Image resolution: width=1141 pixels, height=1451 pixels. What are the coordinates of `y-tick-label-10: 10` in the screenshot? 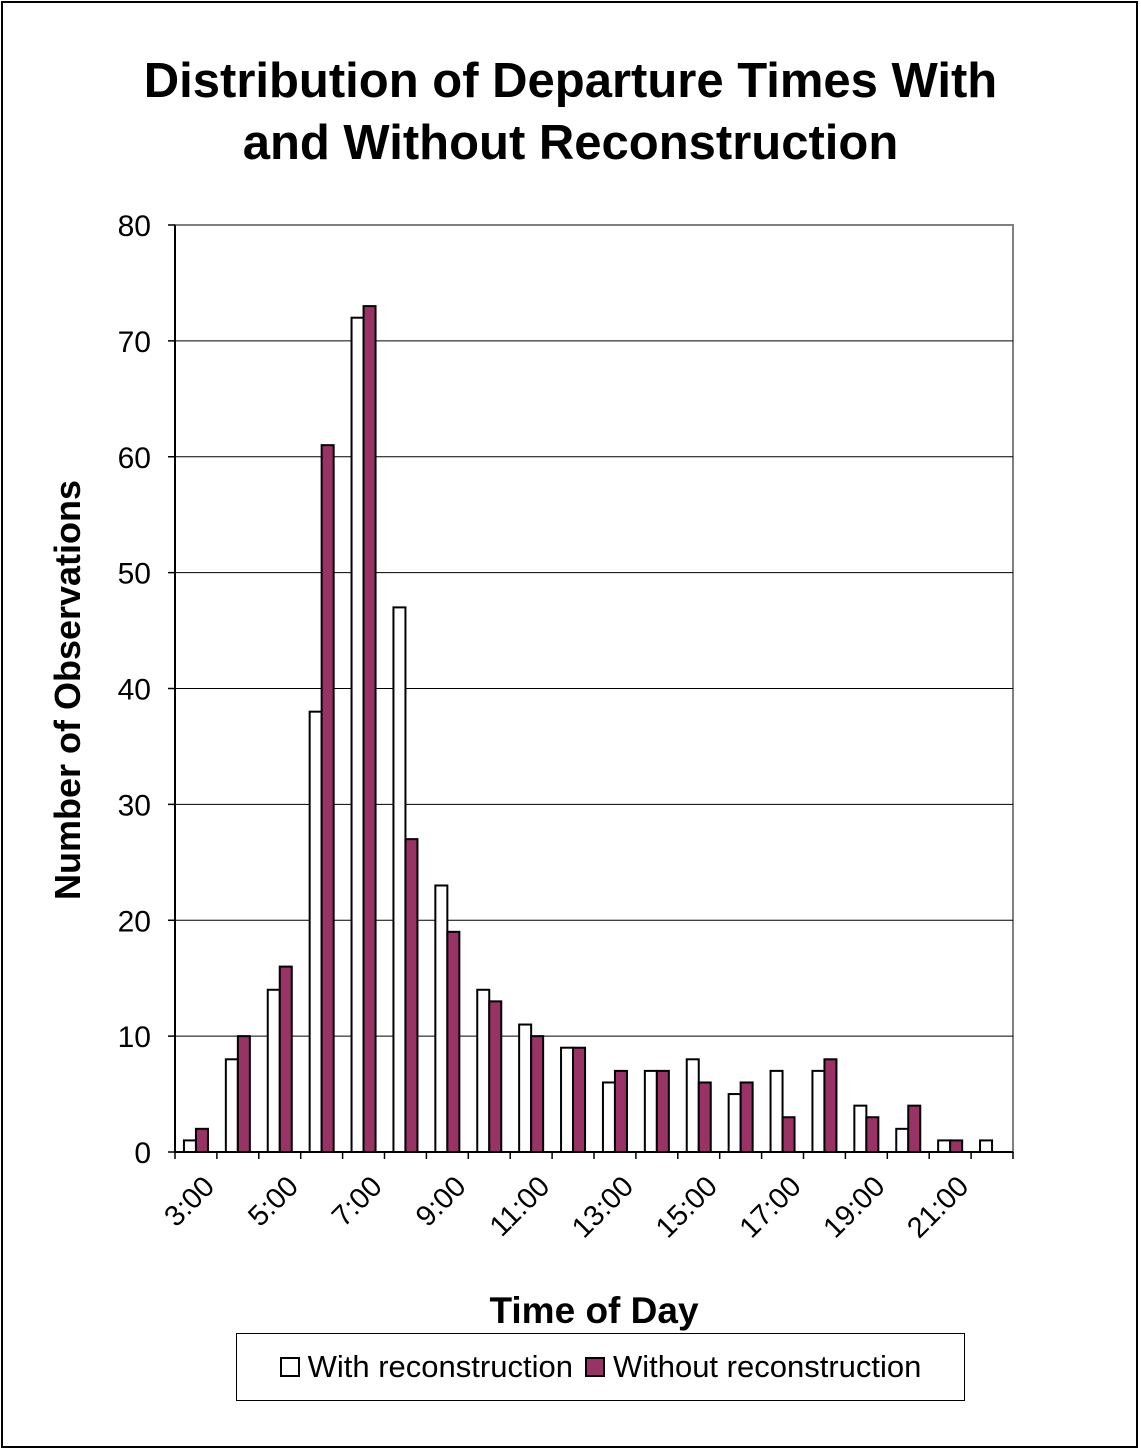 It's located at (134, 1037).